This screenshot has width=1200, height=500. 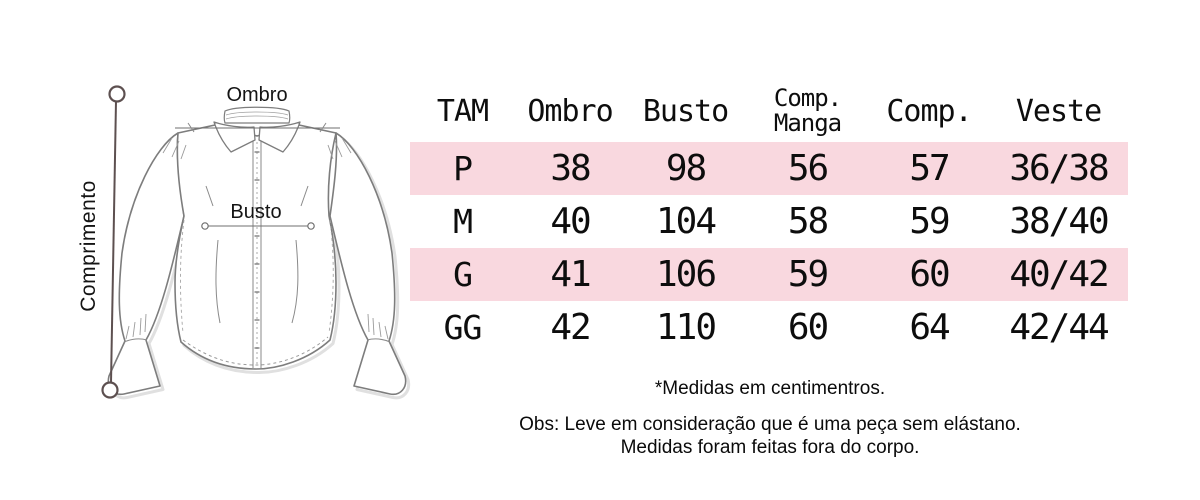 I want to click on left-cuff-gathers, so click(x=136, y=326).